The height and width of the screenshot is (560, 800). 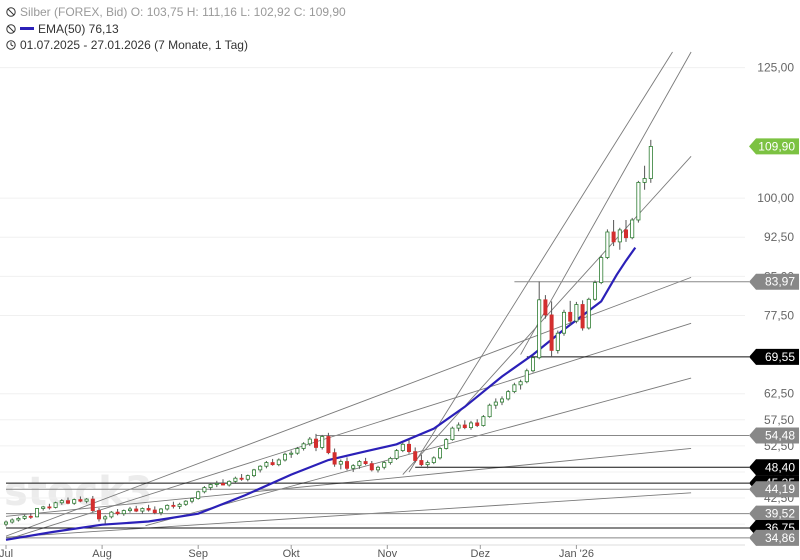 What do you see at coordinates (779, 315) in the screenshot?
I see `y-tick-label: 77,50` at bounding box center [779, 315].